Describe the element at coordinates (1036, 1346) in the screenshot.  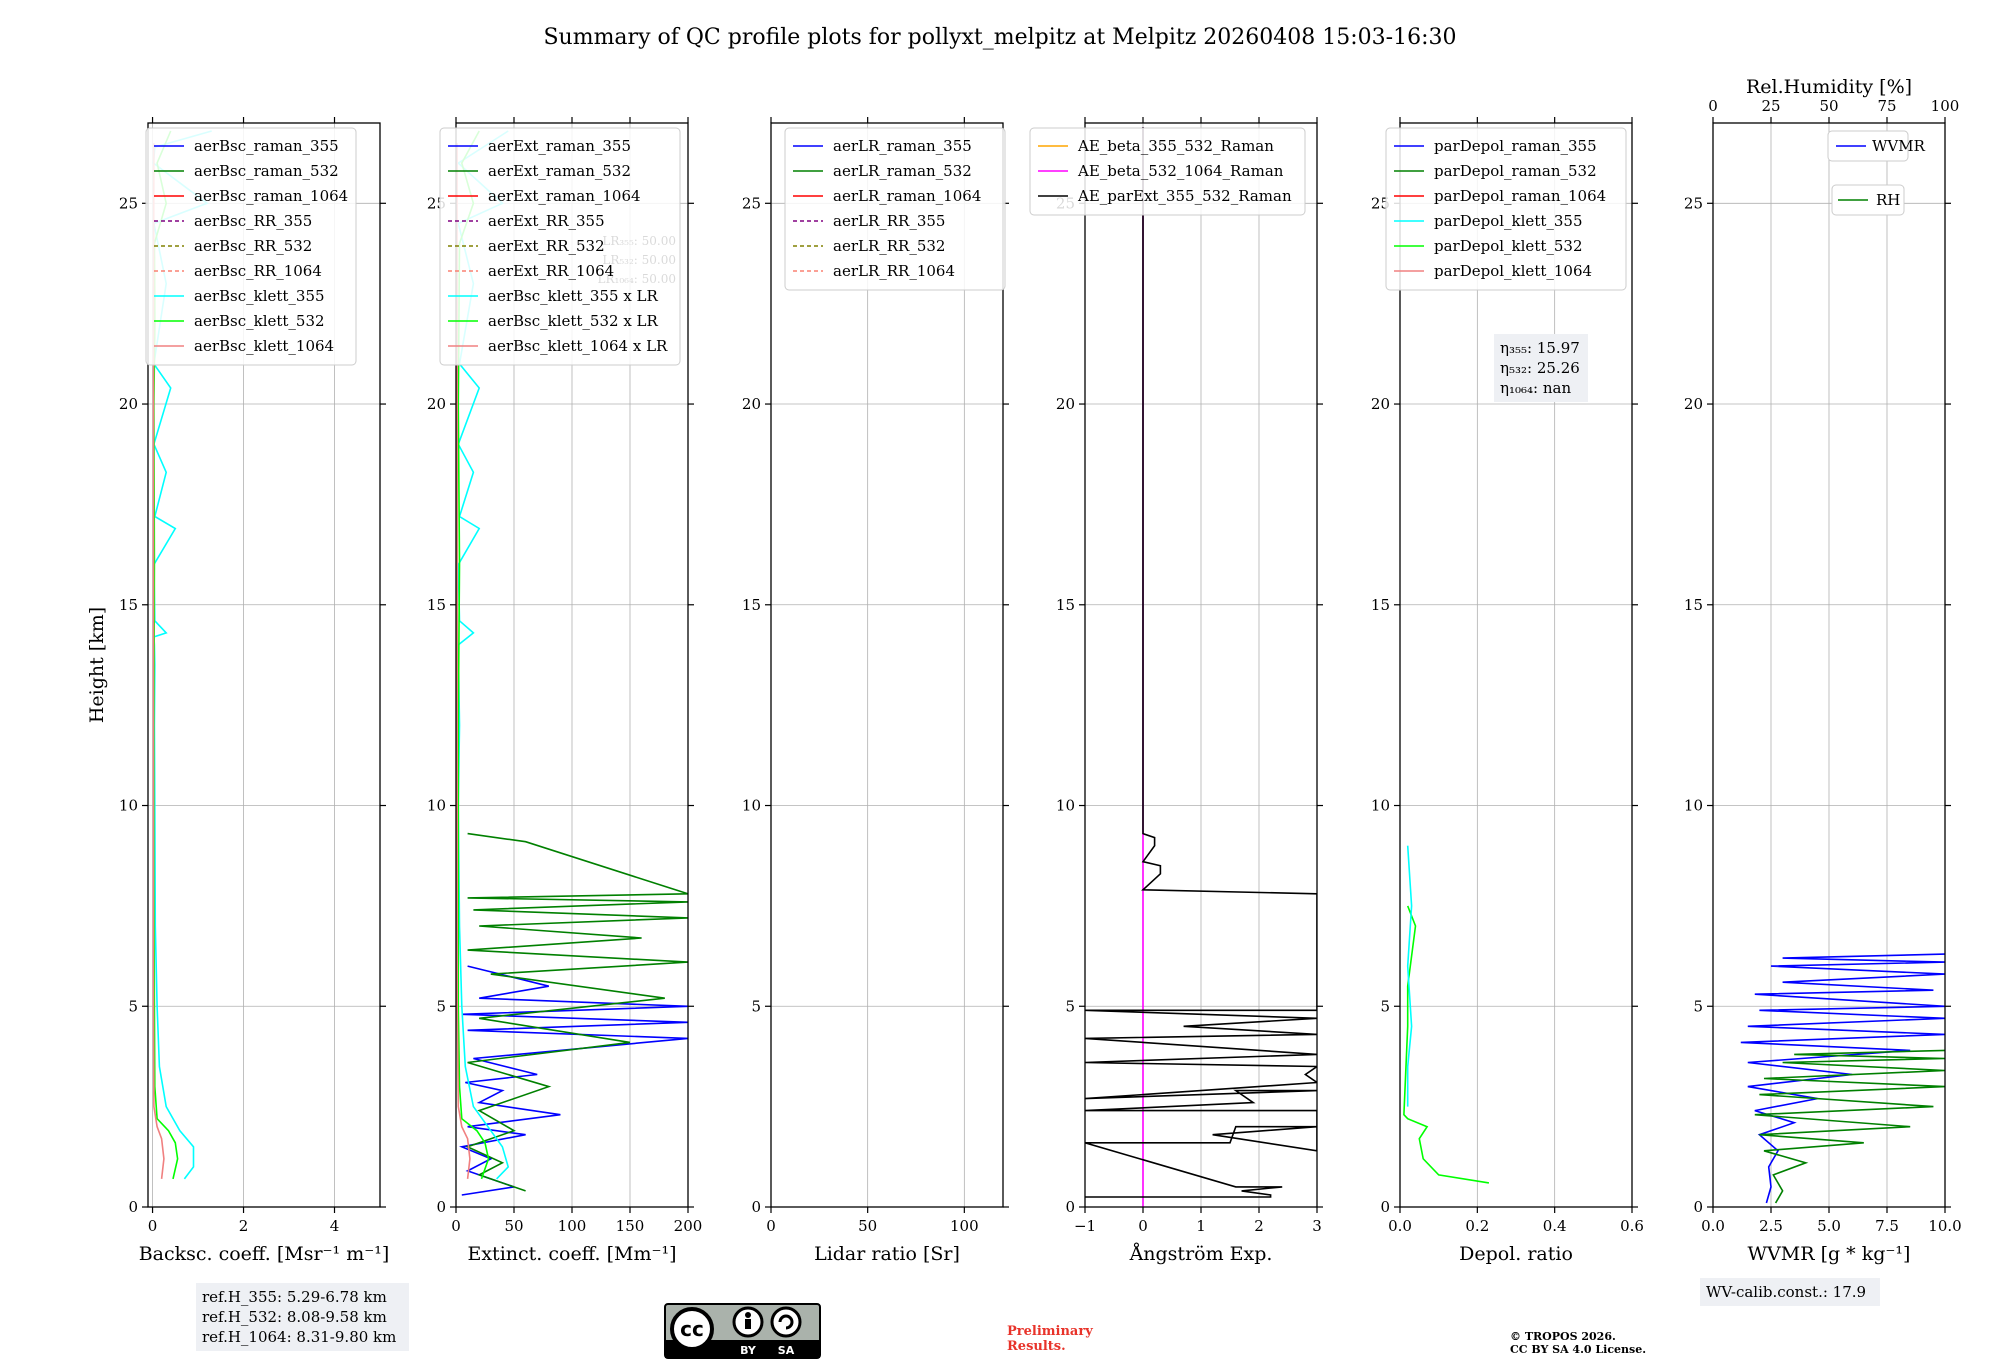
I see `preliminary-line-2: Results.` at that location.